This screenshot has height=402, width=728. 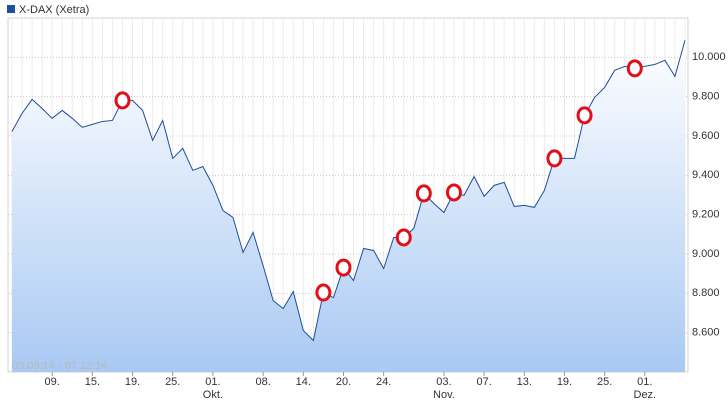 What do you see at coordinates (444, 395) in the screenshot?
I see `x-month-label: Nov.` at bounding box center [444, 395].